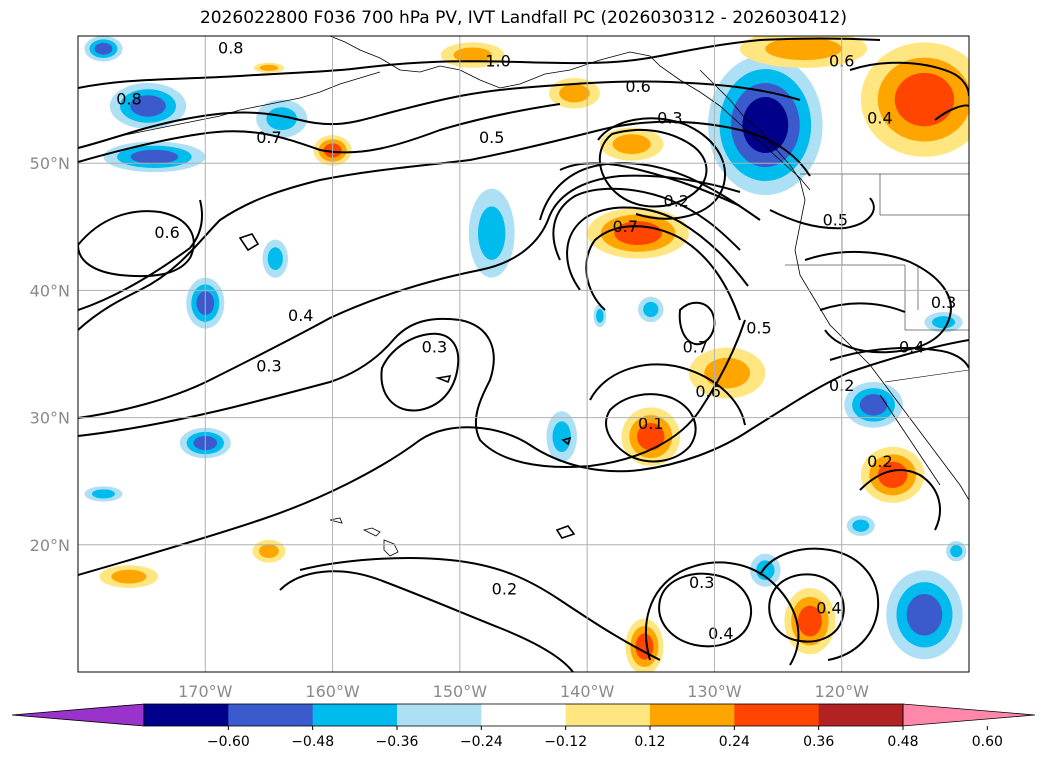  What do you see at coordinates (842, 691) in the screenshot?
I see `lon-label: 120°W` at bounding box center [842, 691].